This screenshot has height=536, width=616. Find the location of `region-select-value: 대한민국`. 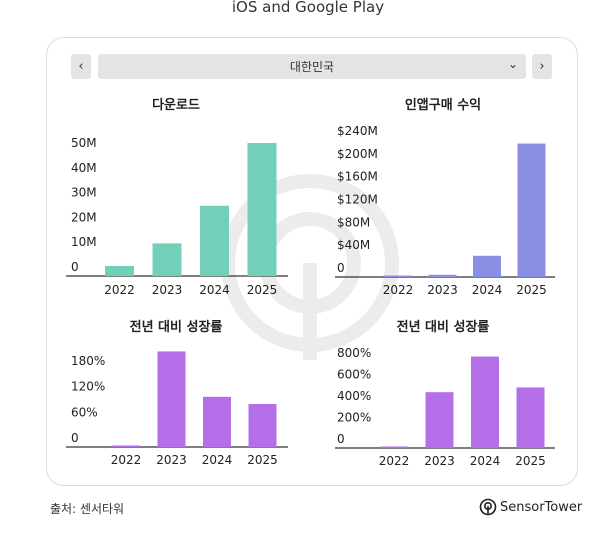

region-select-value: 대한민국 is located at coordinates (312, 67).